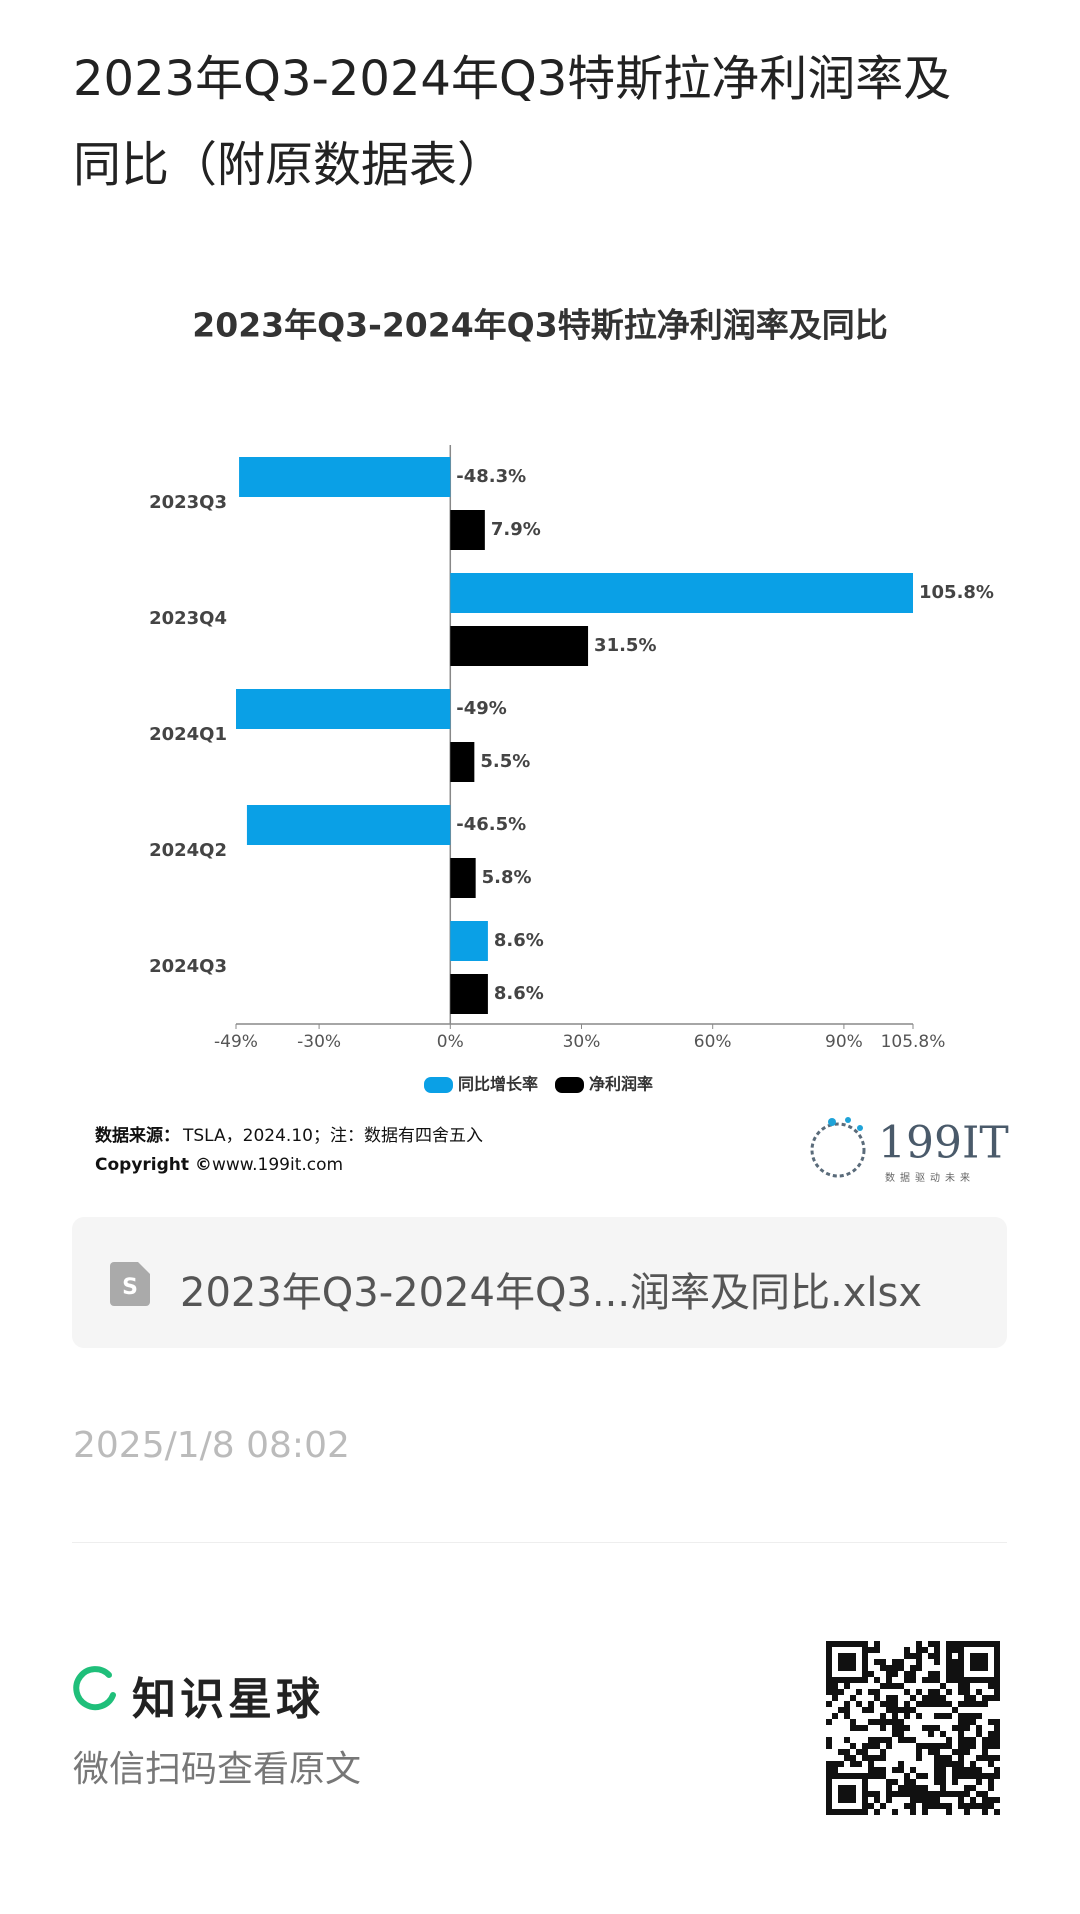  What do you see at coordinates (516, 529) in the screenshot?
I see `value-label: 7.9%` at bounding box center [516, 529].